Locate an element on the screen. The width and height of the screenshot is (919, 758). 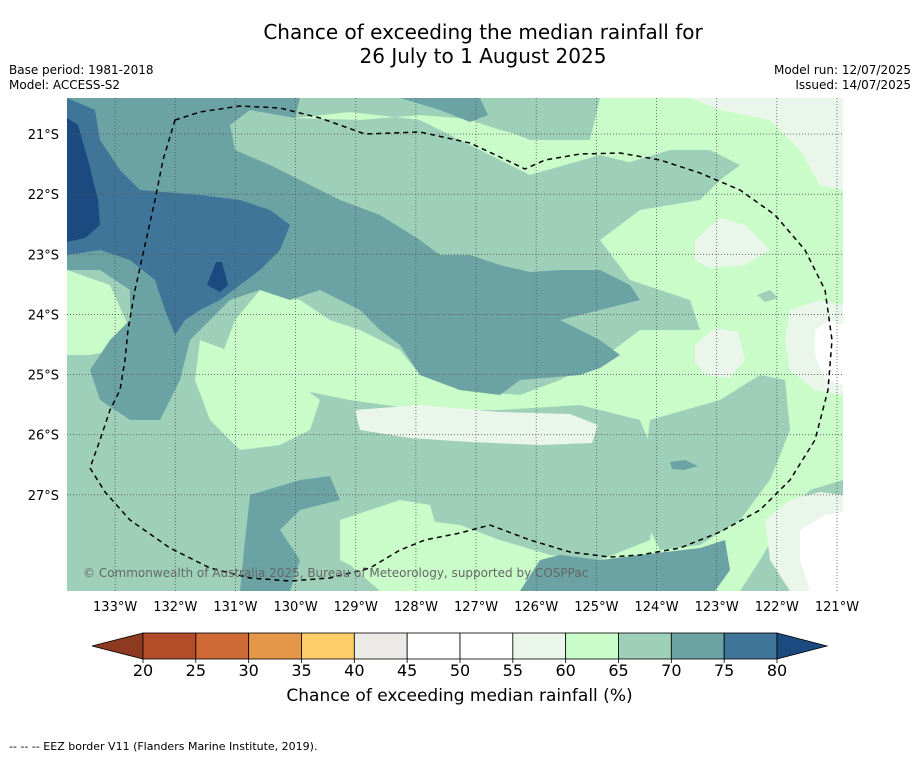
lat-tick-label: 21°S is located at coordinates (43, 135).